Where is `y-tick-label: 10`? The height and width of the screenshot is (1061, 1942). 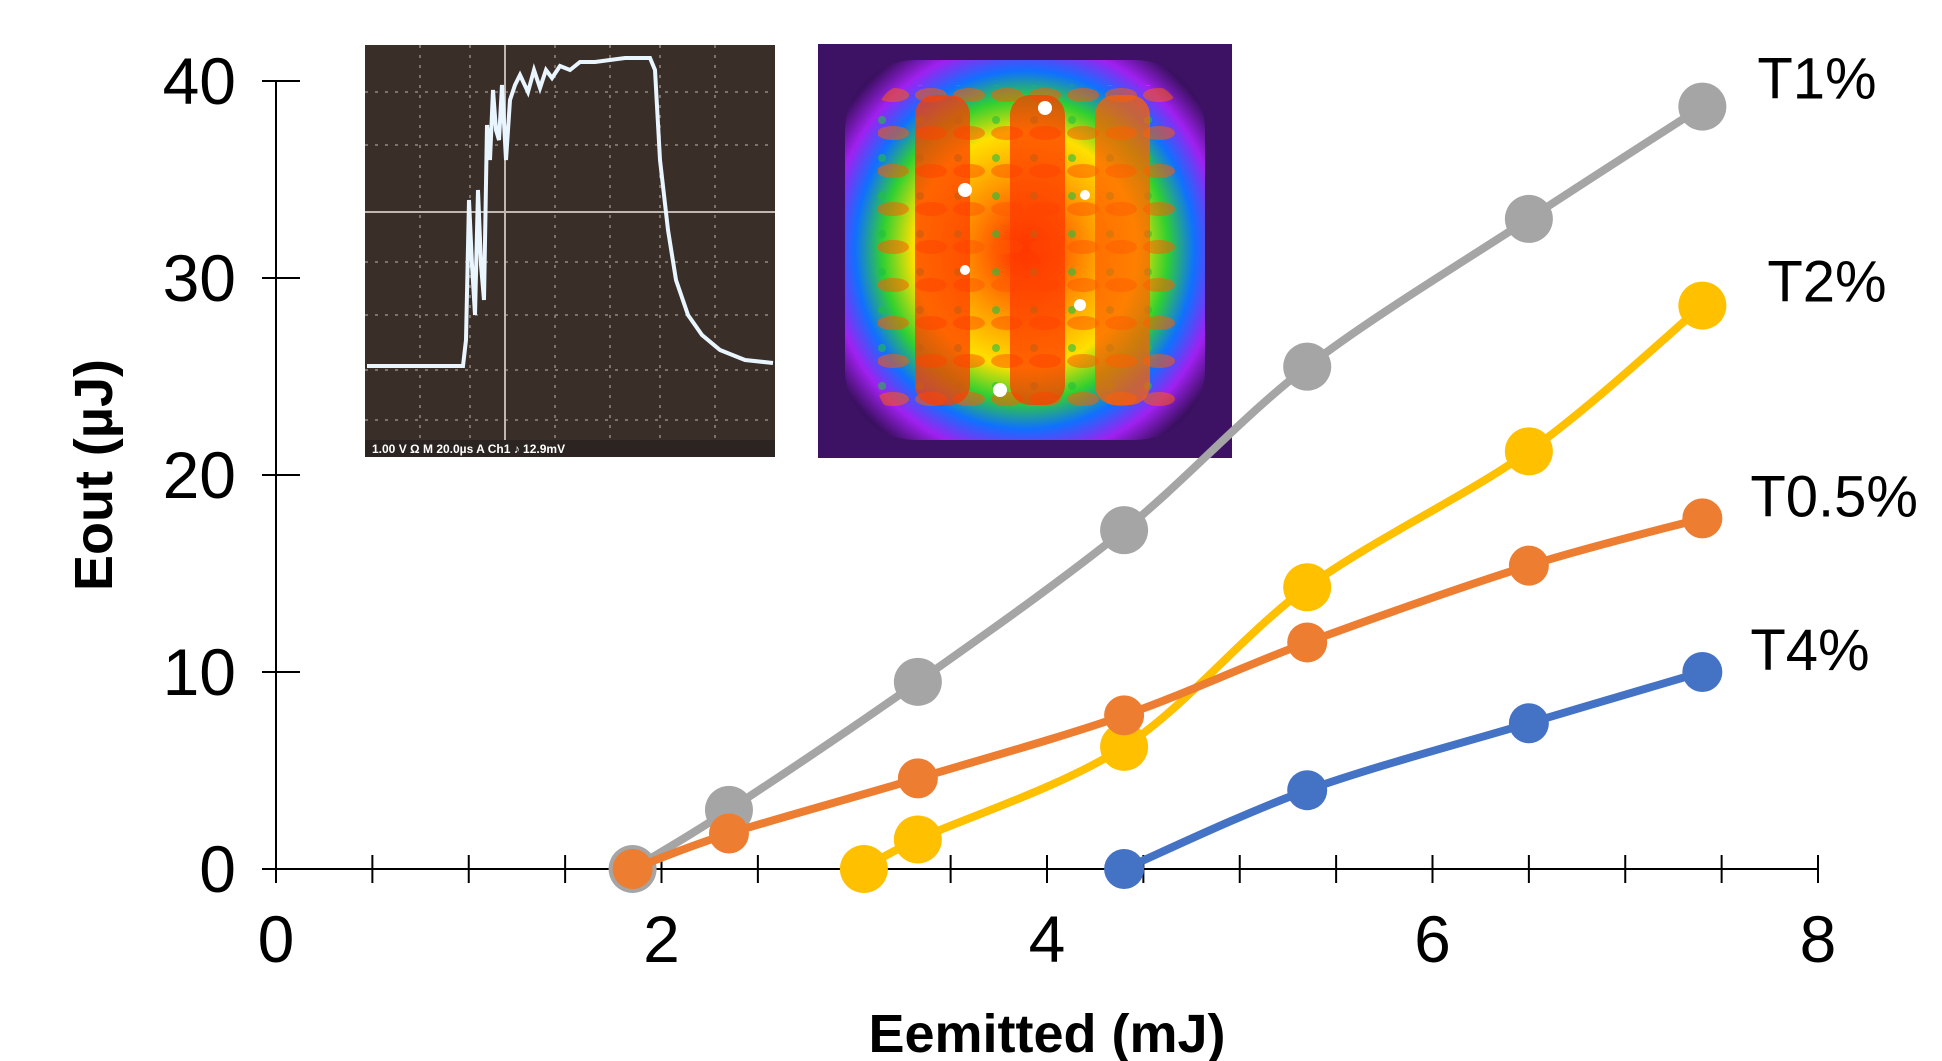
y-tick-label: 10 is located at coordinates (199, 672).